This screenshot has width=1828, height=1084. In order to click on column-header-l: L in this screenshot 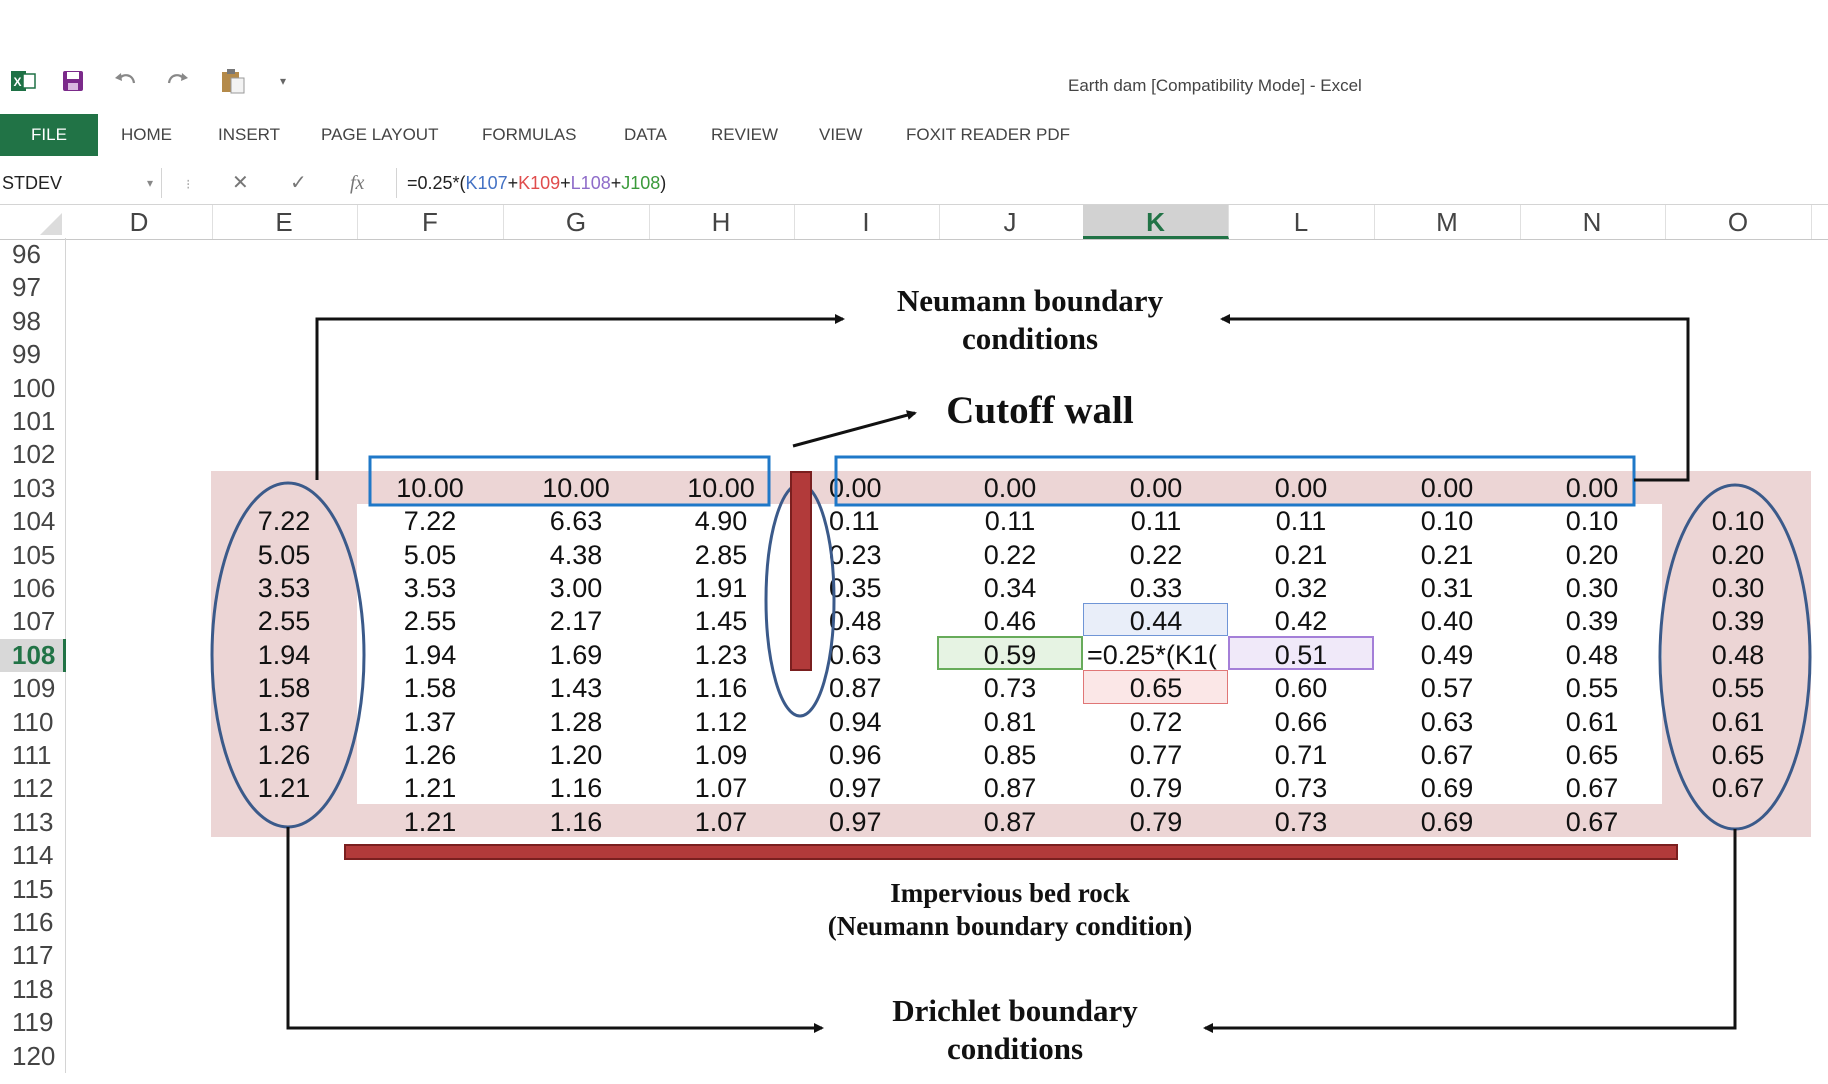, I will do `click(1301, 222)`.